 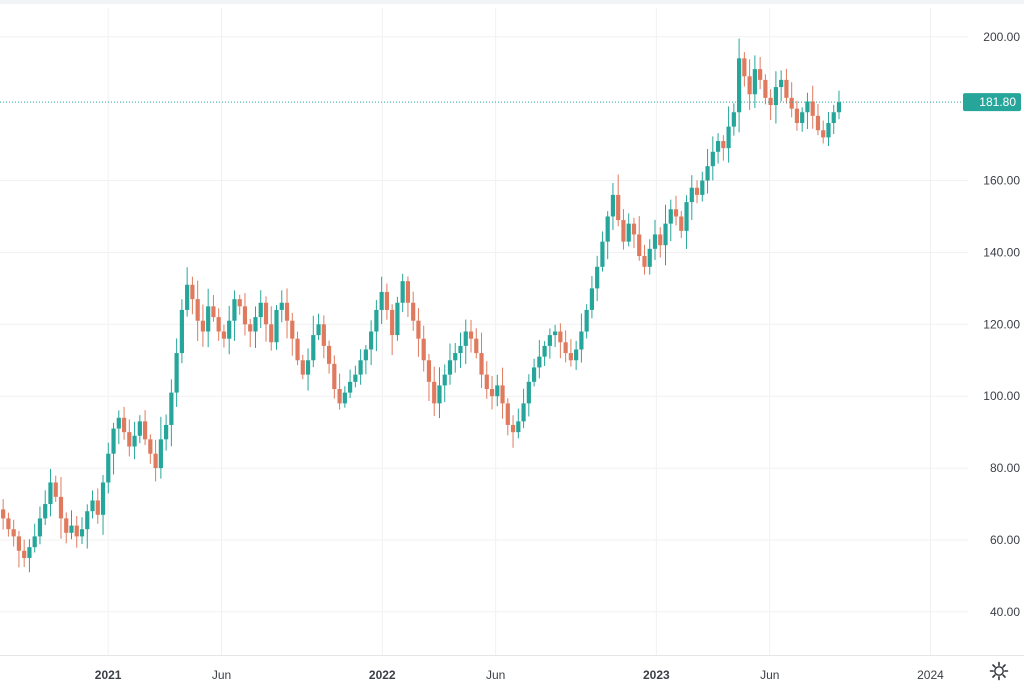 I want to click on x-tick-label: Jun, so click(x=769, y=675).